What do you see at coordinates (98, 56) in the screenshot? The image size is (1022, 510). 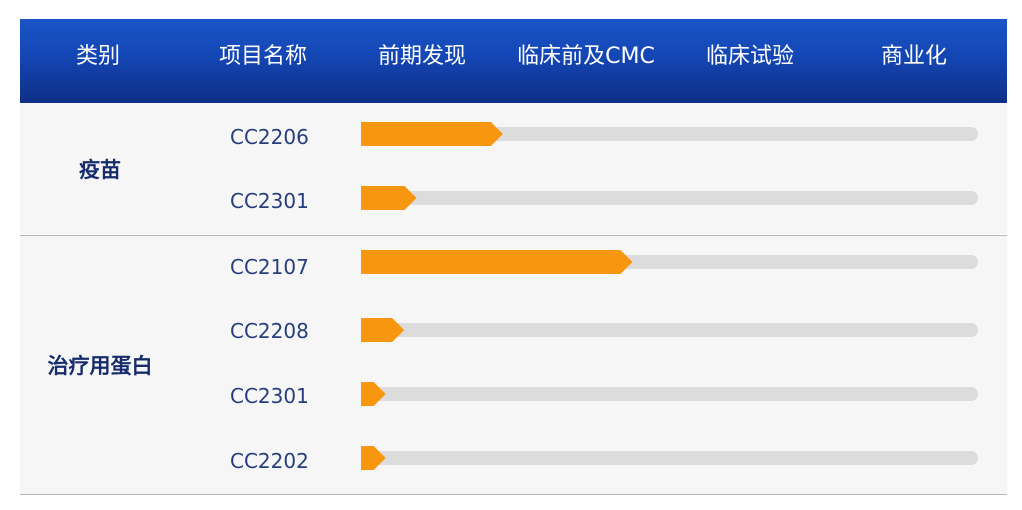 I see `header-category: 类别` at bounding box center [98, 56].